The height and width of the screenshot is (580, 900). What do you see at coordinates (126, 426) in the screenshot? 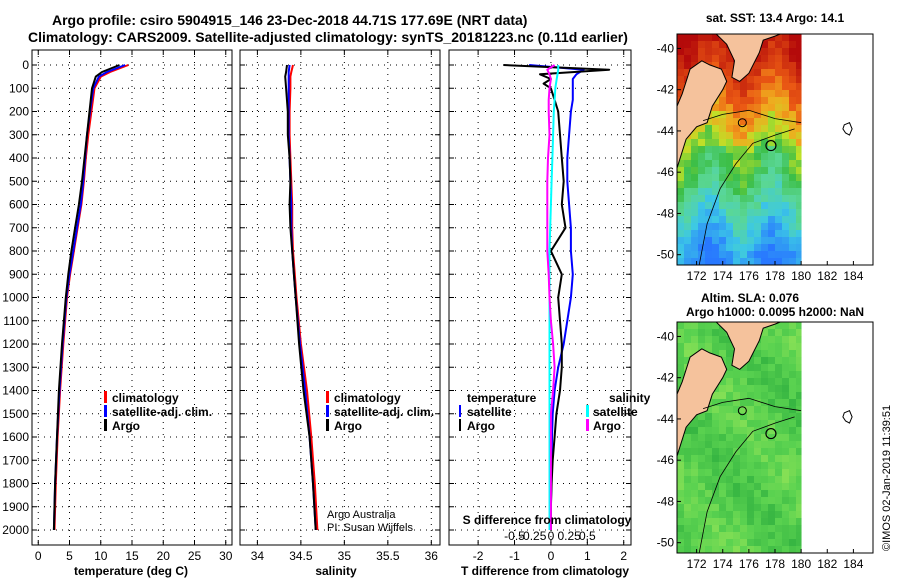
I see `legend-label-argo: Argo` at bounding box center [126, 426].